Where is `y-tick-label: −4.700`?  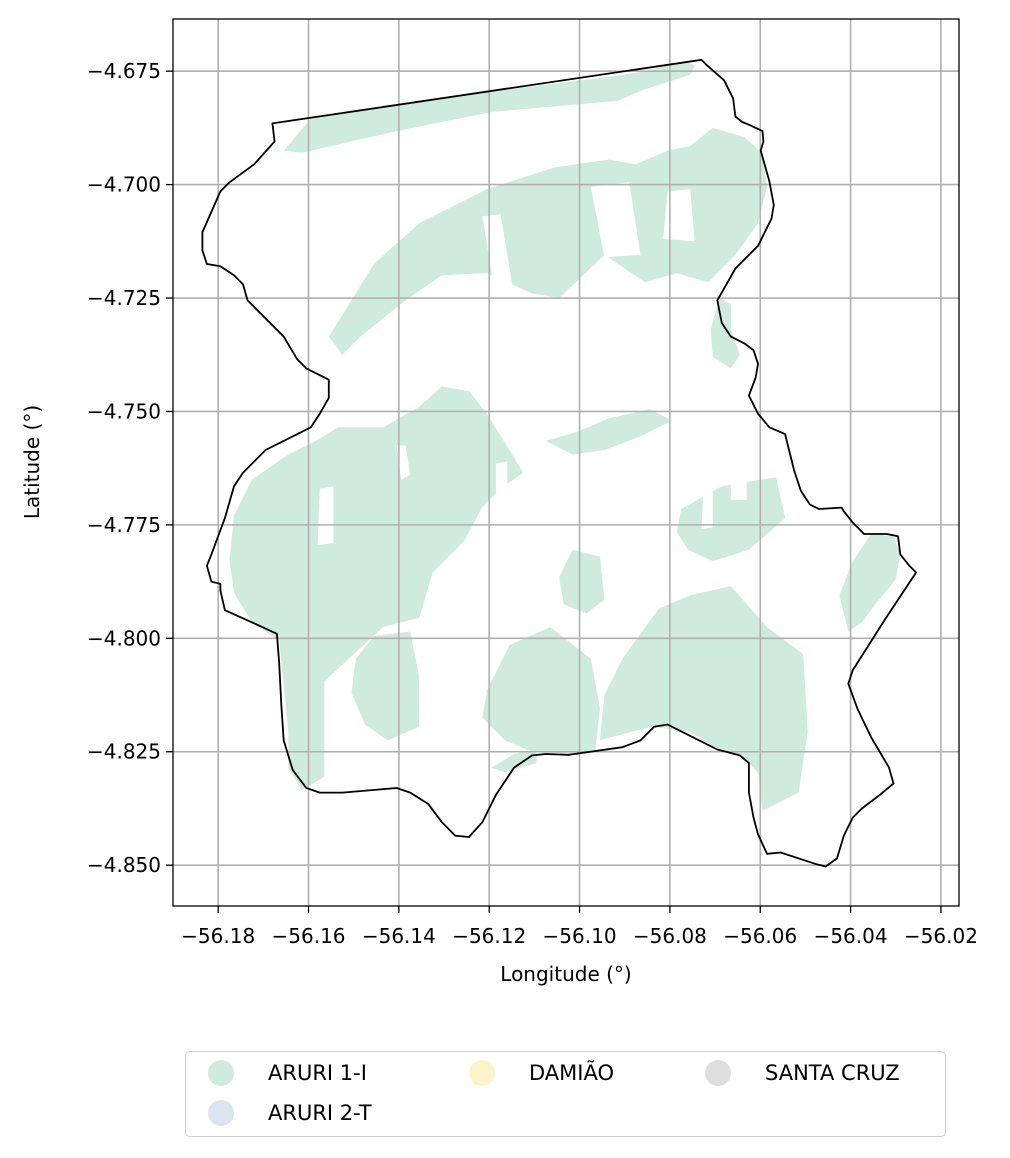 y-tick-label: −4.700 is located at coordinates (124, 185).